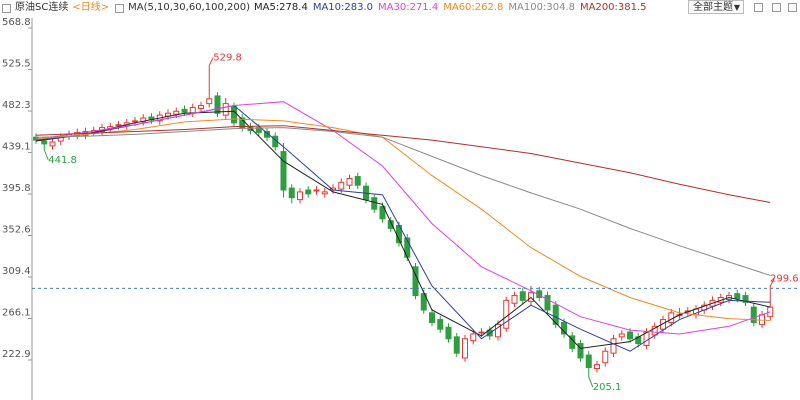 The image size is (800, 400). Describe the element at coordinates (784, 278) in the screenshot. I see `extreme-label: 299.6` at that location.